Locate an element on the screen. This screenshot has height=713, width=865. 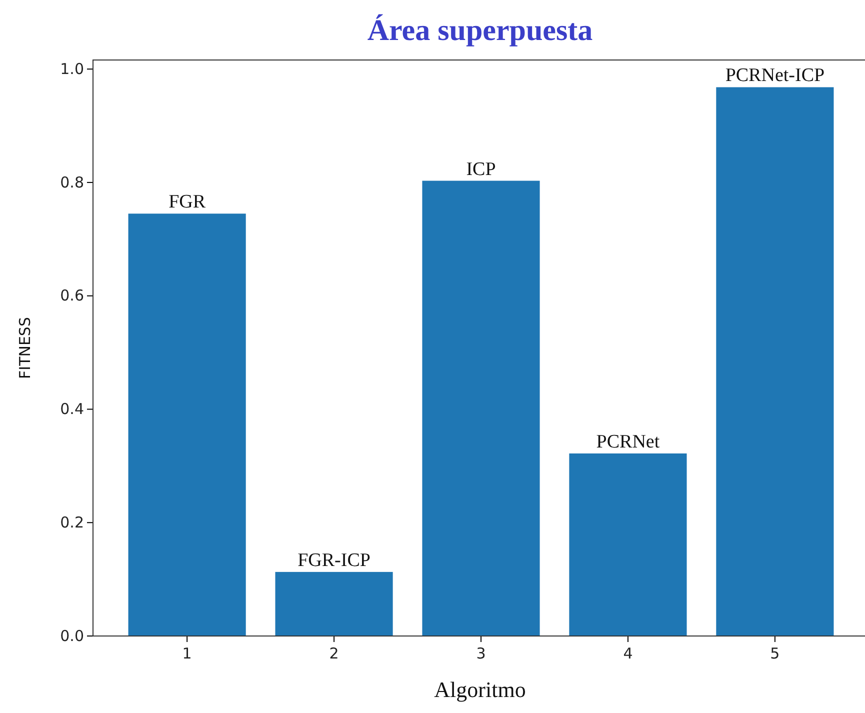
y-tick-label: 0.8 is located at coordinates (72, 182).